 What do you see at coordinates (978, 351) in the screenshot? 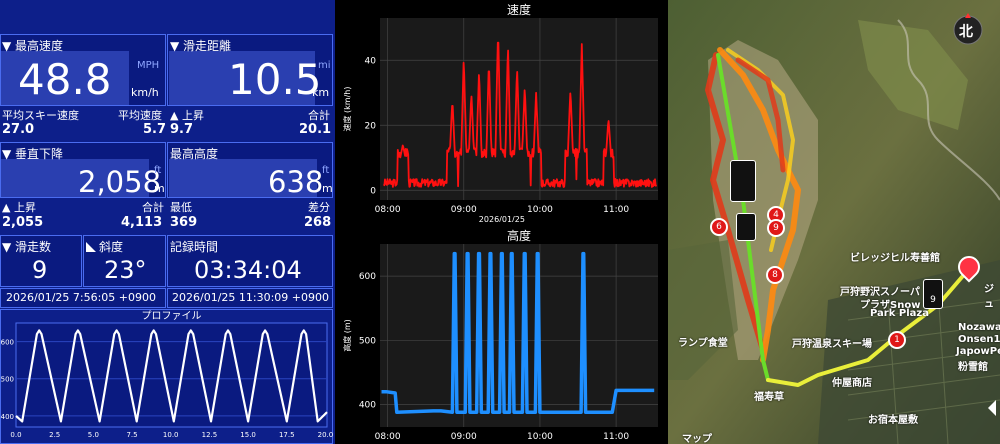
I see `label-japow: JapowPe` at bounding box center [978, 351].